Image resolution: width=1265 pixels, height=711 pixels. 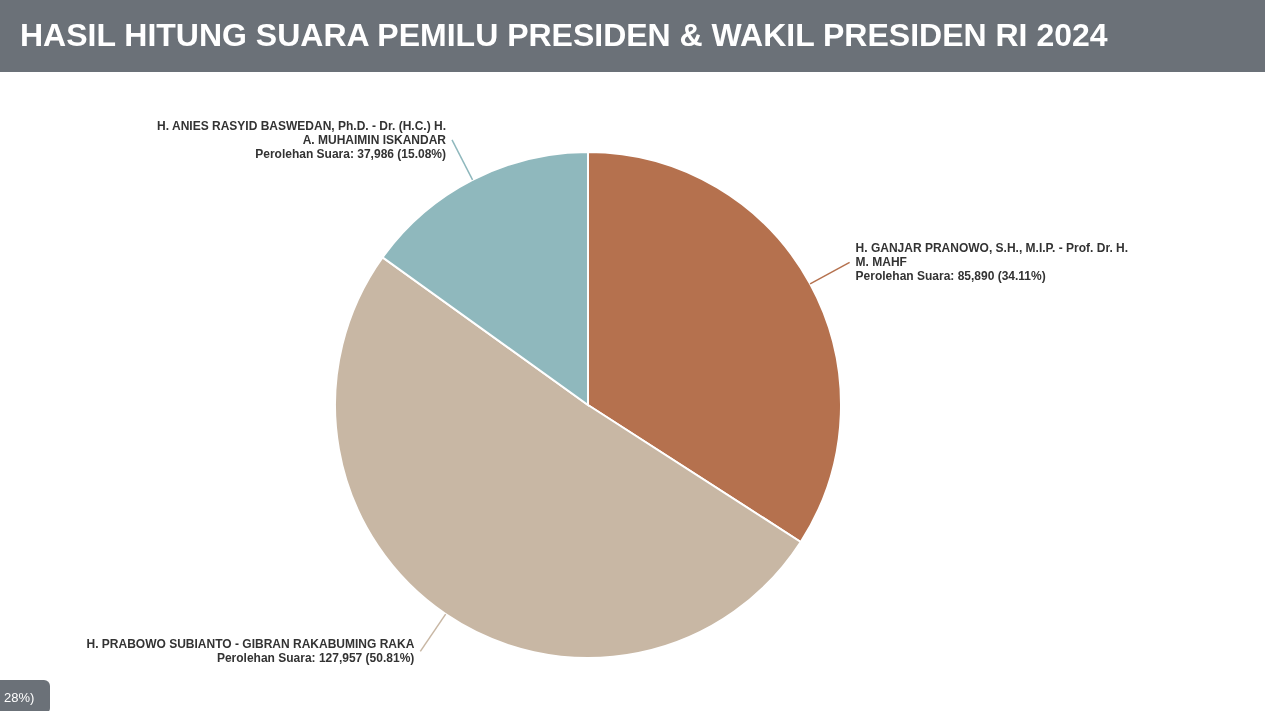 I want to click on data-label: Perolehan Suara: 127,957 (50.81%), so click(x=315, y=658).